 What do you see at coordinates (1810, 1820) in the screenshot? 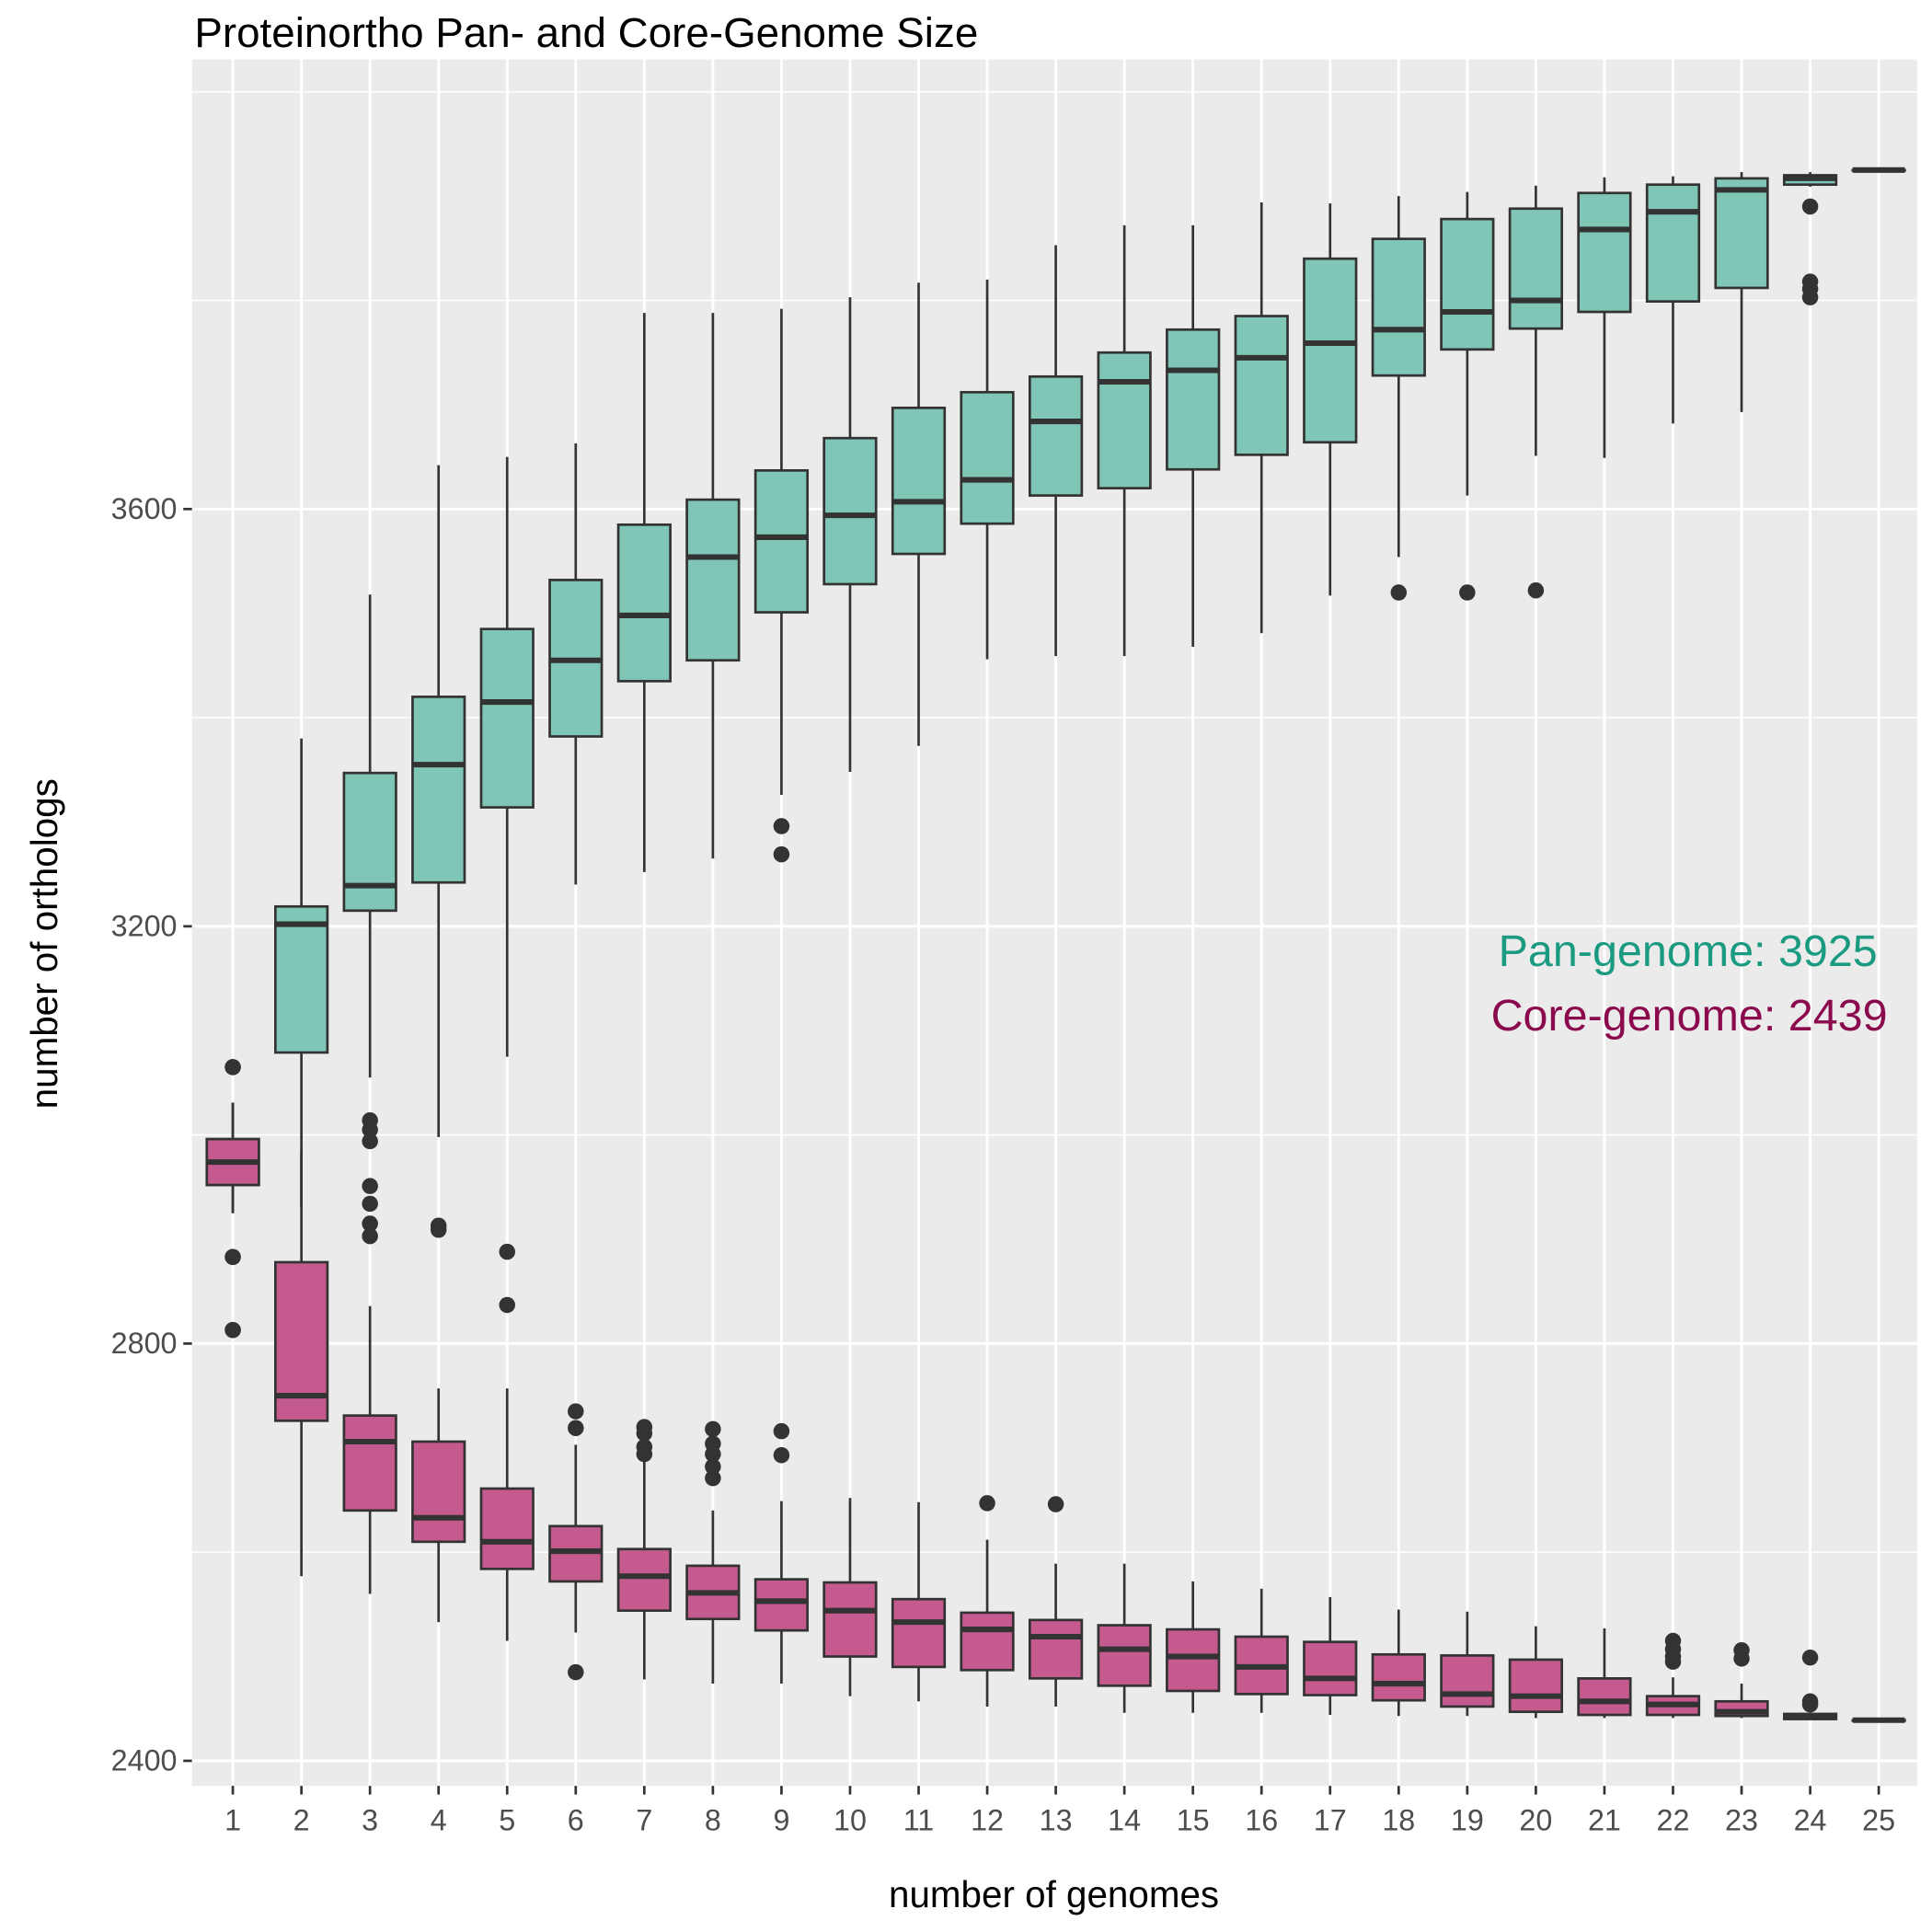
I see `x-tick-label: 24` at bounding box center [1810, 1820].